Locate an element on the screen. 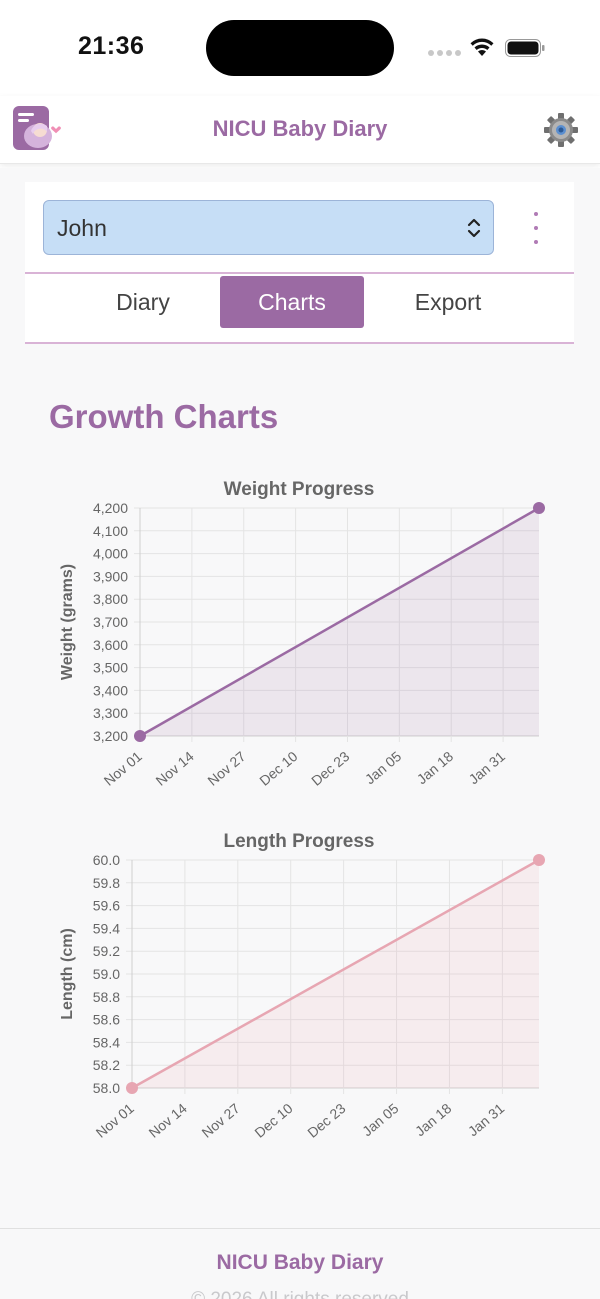 Image resolution: width=600 pixels, height=1299 pixels. y-tick-label: 58.2 is located at coordinates (106, 1065).